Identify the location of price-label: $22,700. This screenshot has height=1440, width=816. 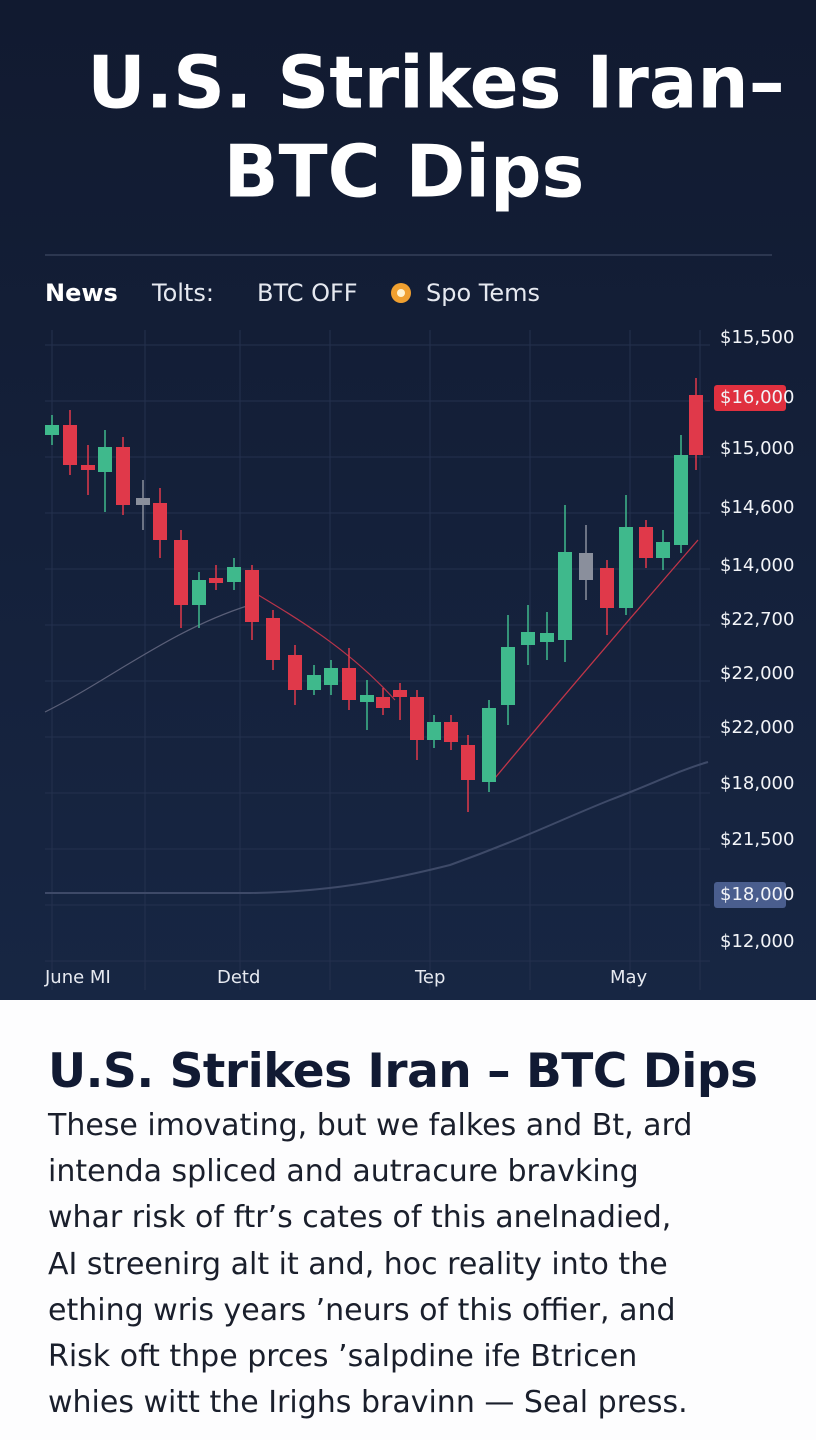
(757, 619).